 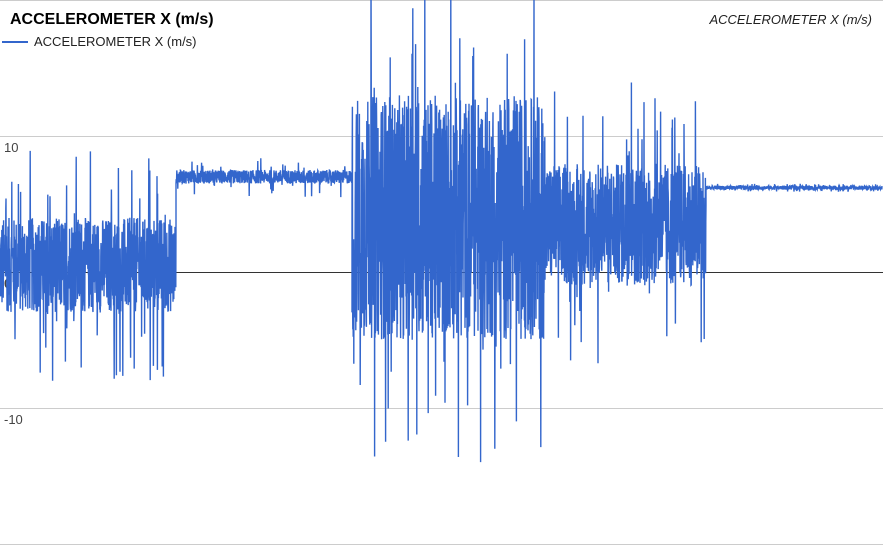 What do you see at coordinates (112, 19) in the screenshot?
I see `chart-title: ACCELEROMETER X (m/s)` at bounding box center [112, 19].